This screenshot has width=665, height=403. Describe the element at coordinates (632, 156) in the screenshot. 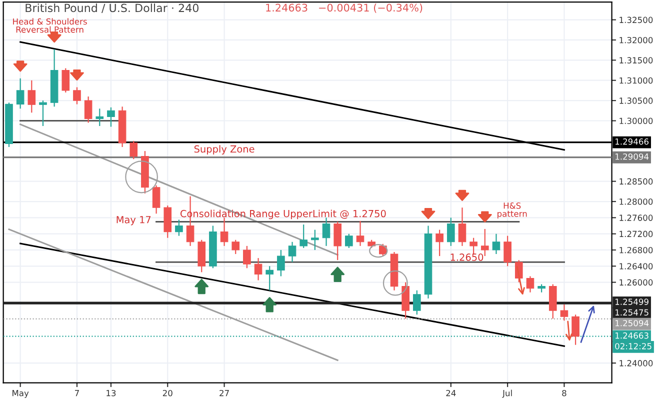

I see `ref-line-label: 1.29094` at that location.